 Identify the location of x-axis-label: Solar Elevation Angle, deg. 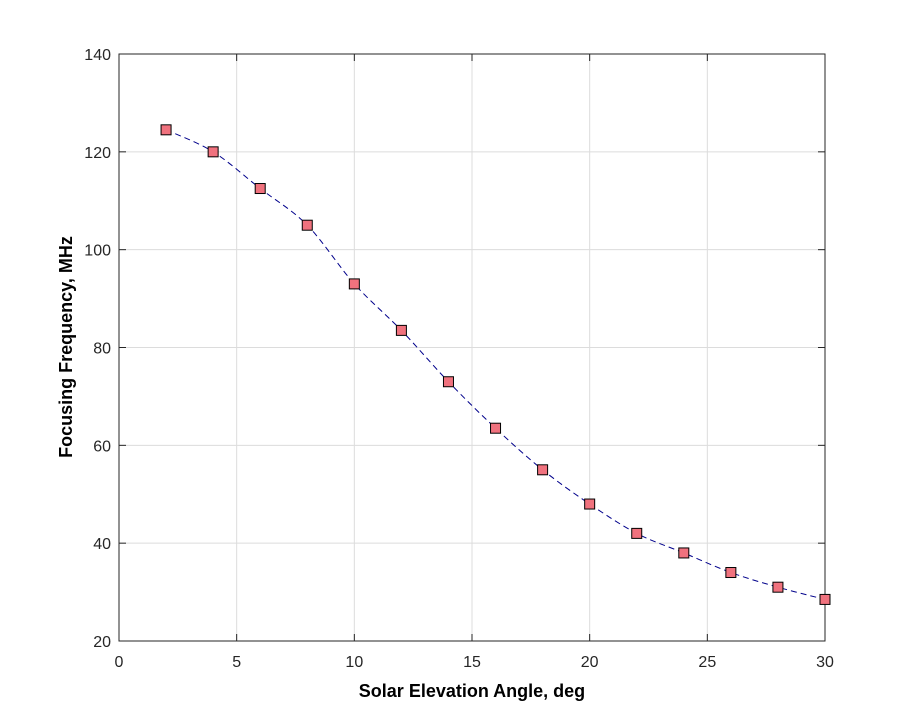
(472, 691).